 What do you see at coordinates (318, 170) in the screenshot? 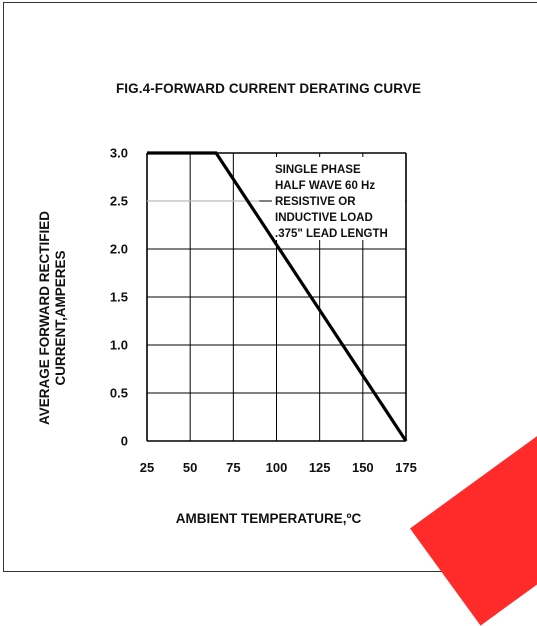
I see `annotation-line: SINGLE PHASE` at bounding box center [318, 170].